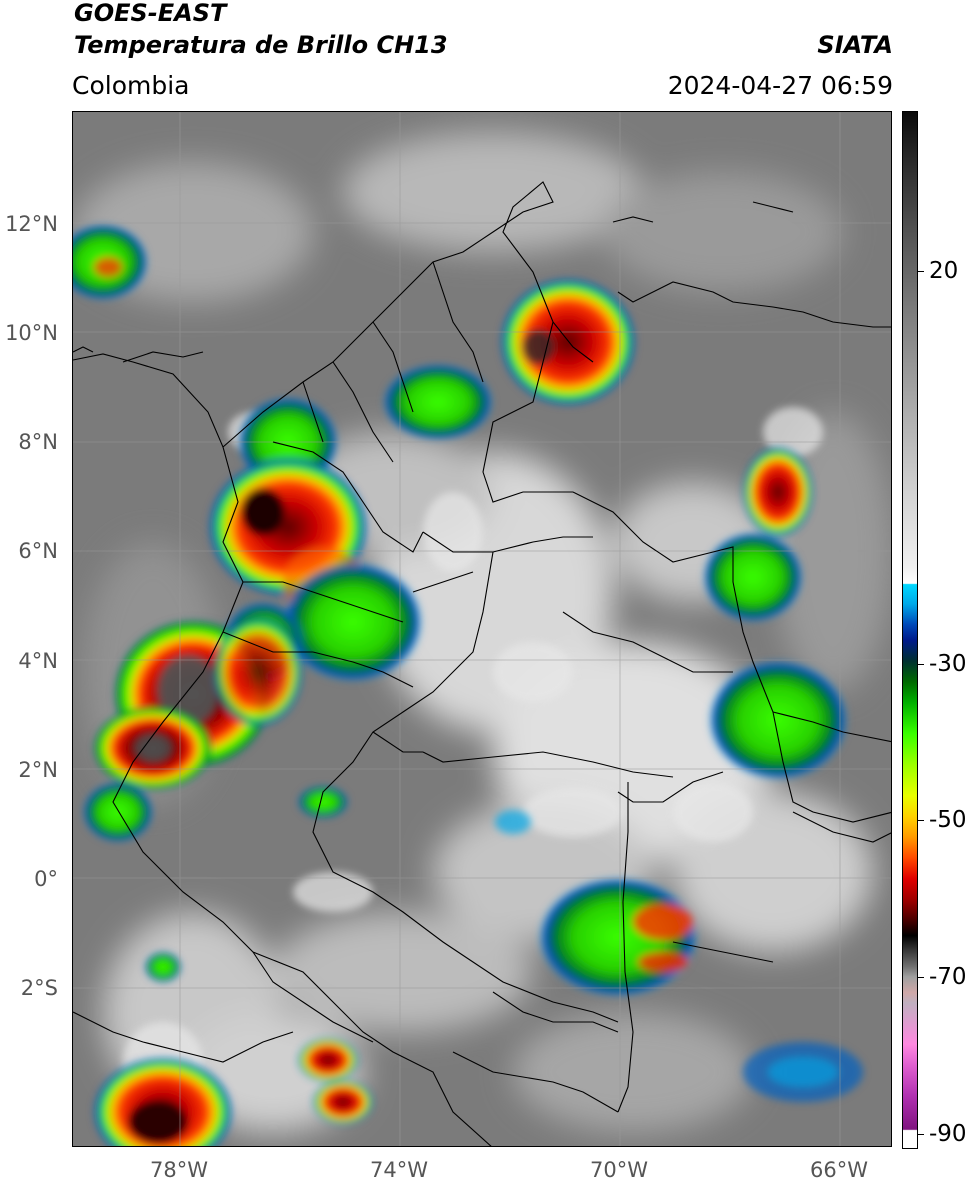 The width and height of the screenshot is (966, 1190). I want to click on lat-label-4n: 4°N, so click(38, 661).